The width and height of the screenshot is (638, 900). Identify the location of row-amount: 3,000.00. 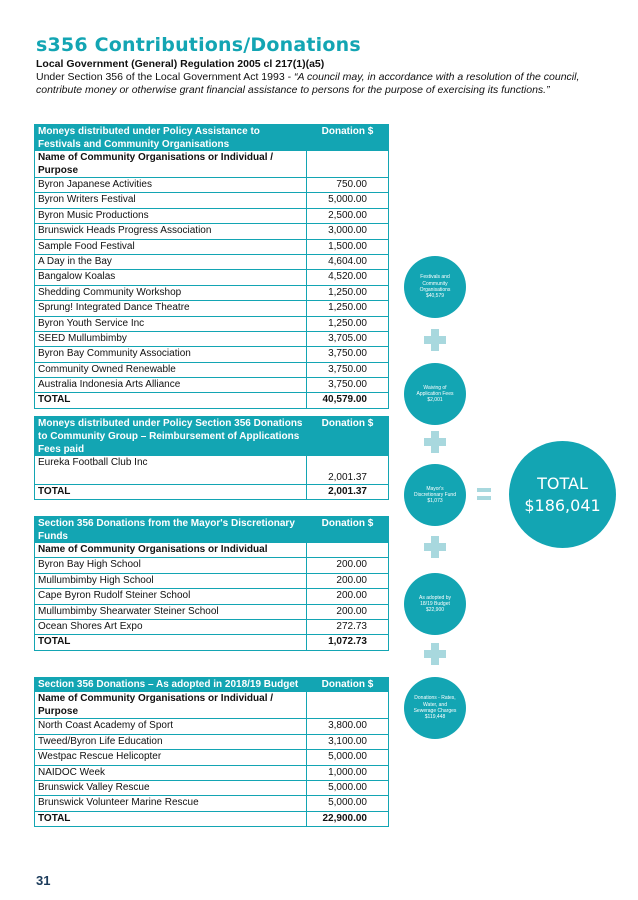
(347, 231).